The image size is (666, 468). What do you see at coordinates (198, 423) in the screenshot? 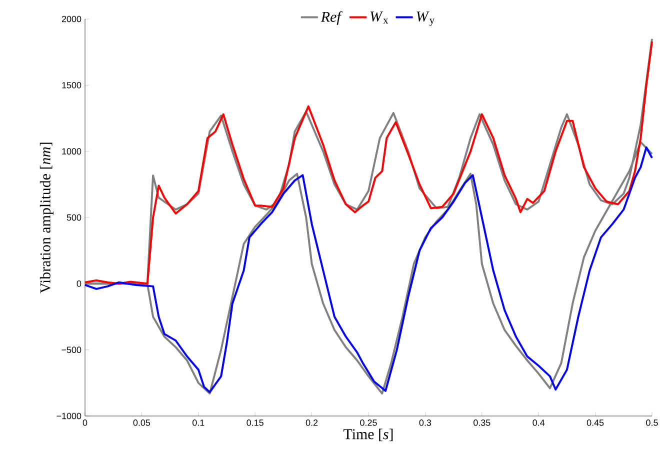
I see `x-tick-label: 0.1` at bounding box center [198, 423].